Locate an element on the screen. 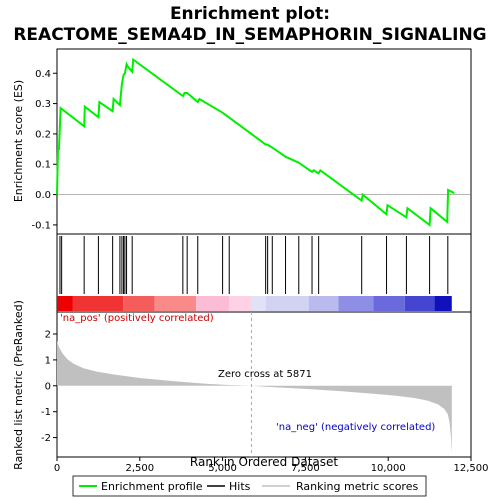 This screenshot has width=500, height=500. chart-title-line-1: Enrichment plot: is located at coordinates (250, 14).